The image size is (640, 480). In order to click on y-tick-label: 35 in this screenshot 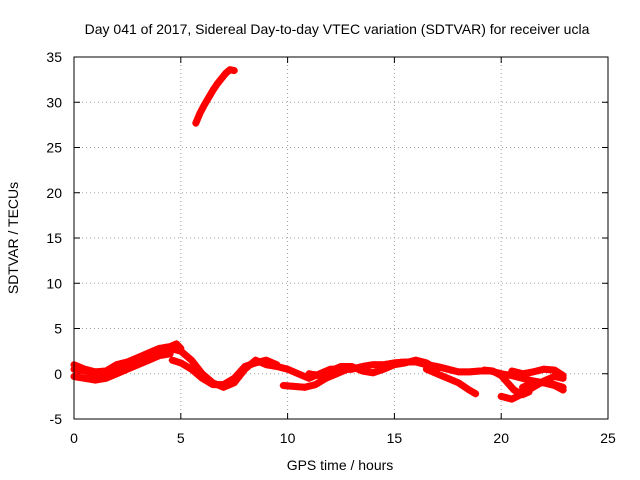, I will do `click(54, 57)`.